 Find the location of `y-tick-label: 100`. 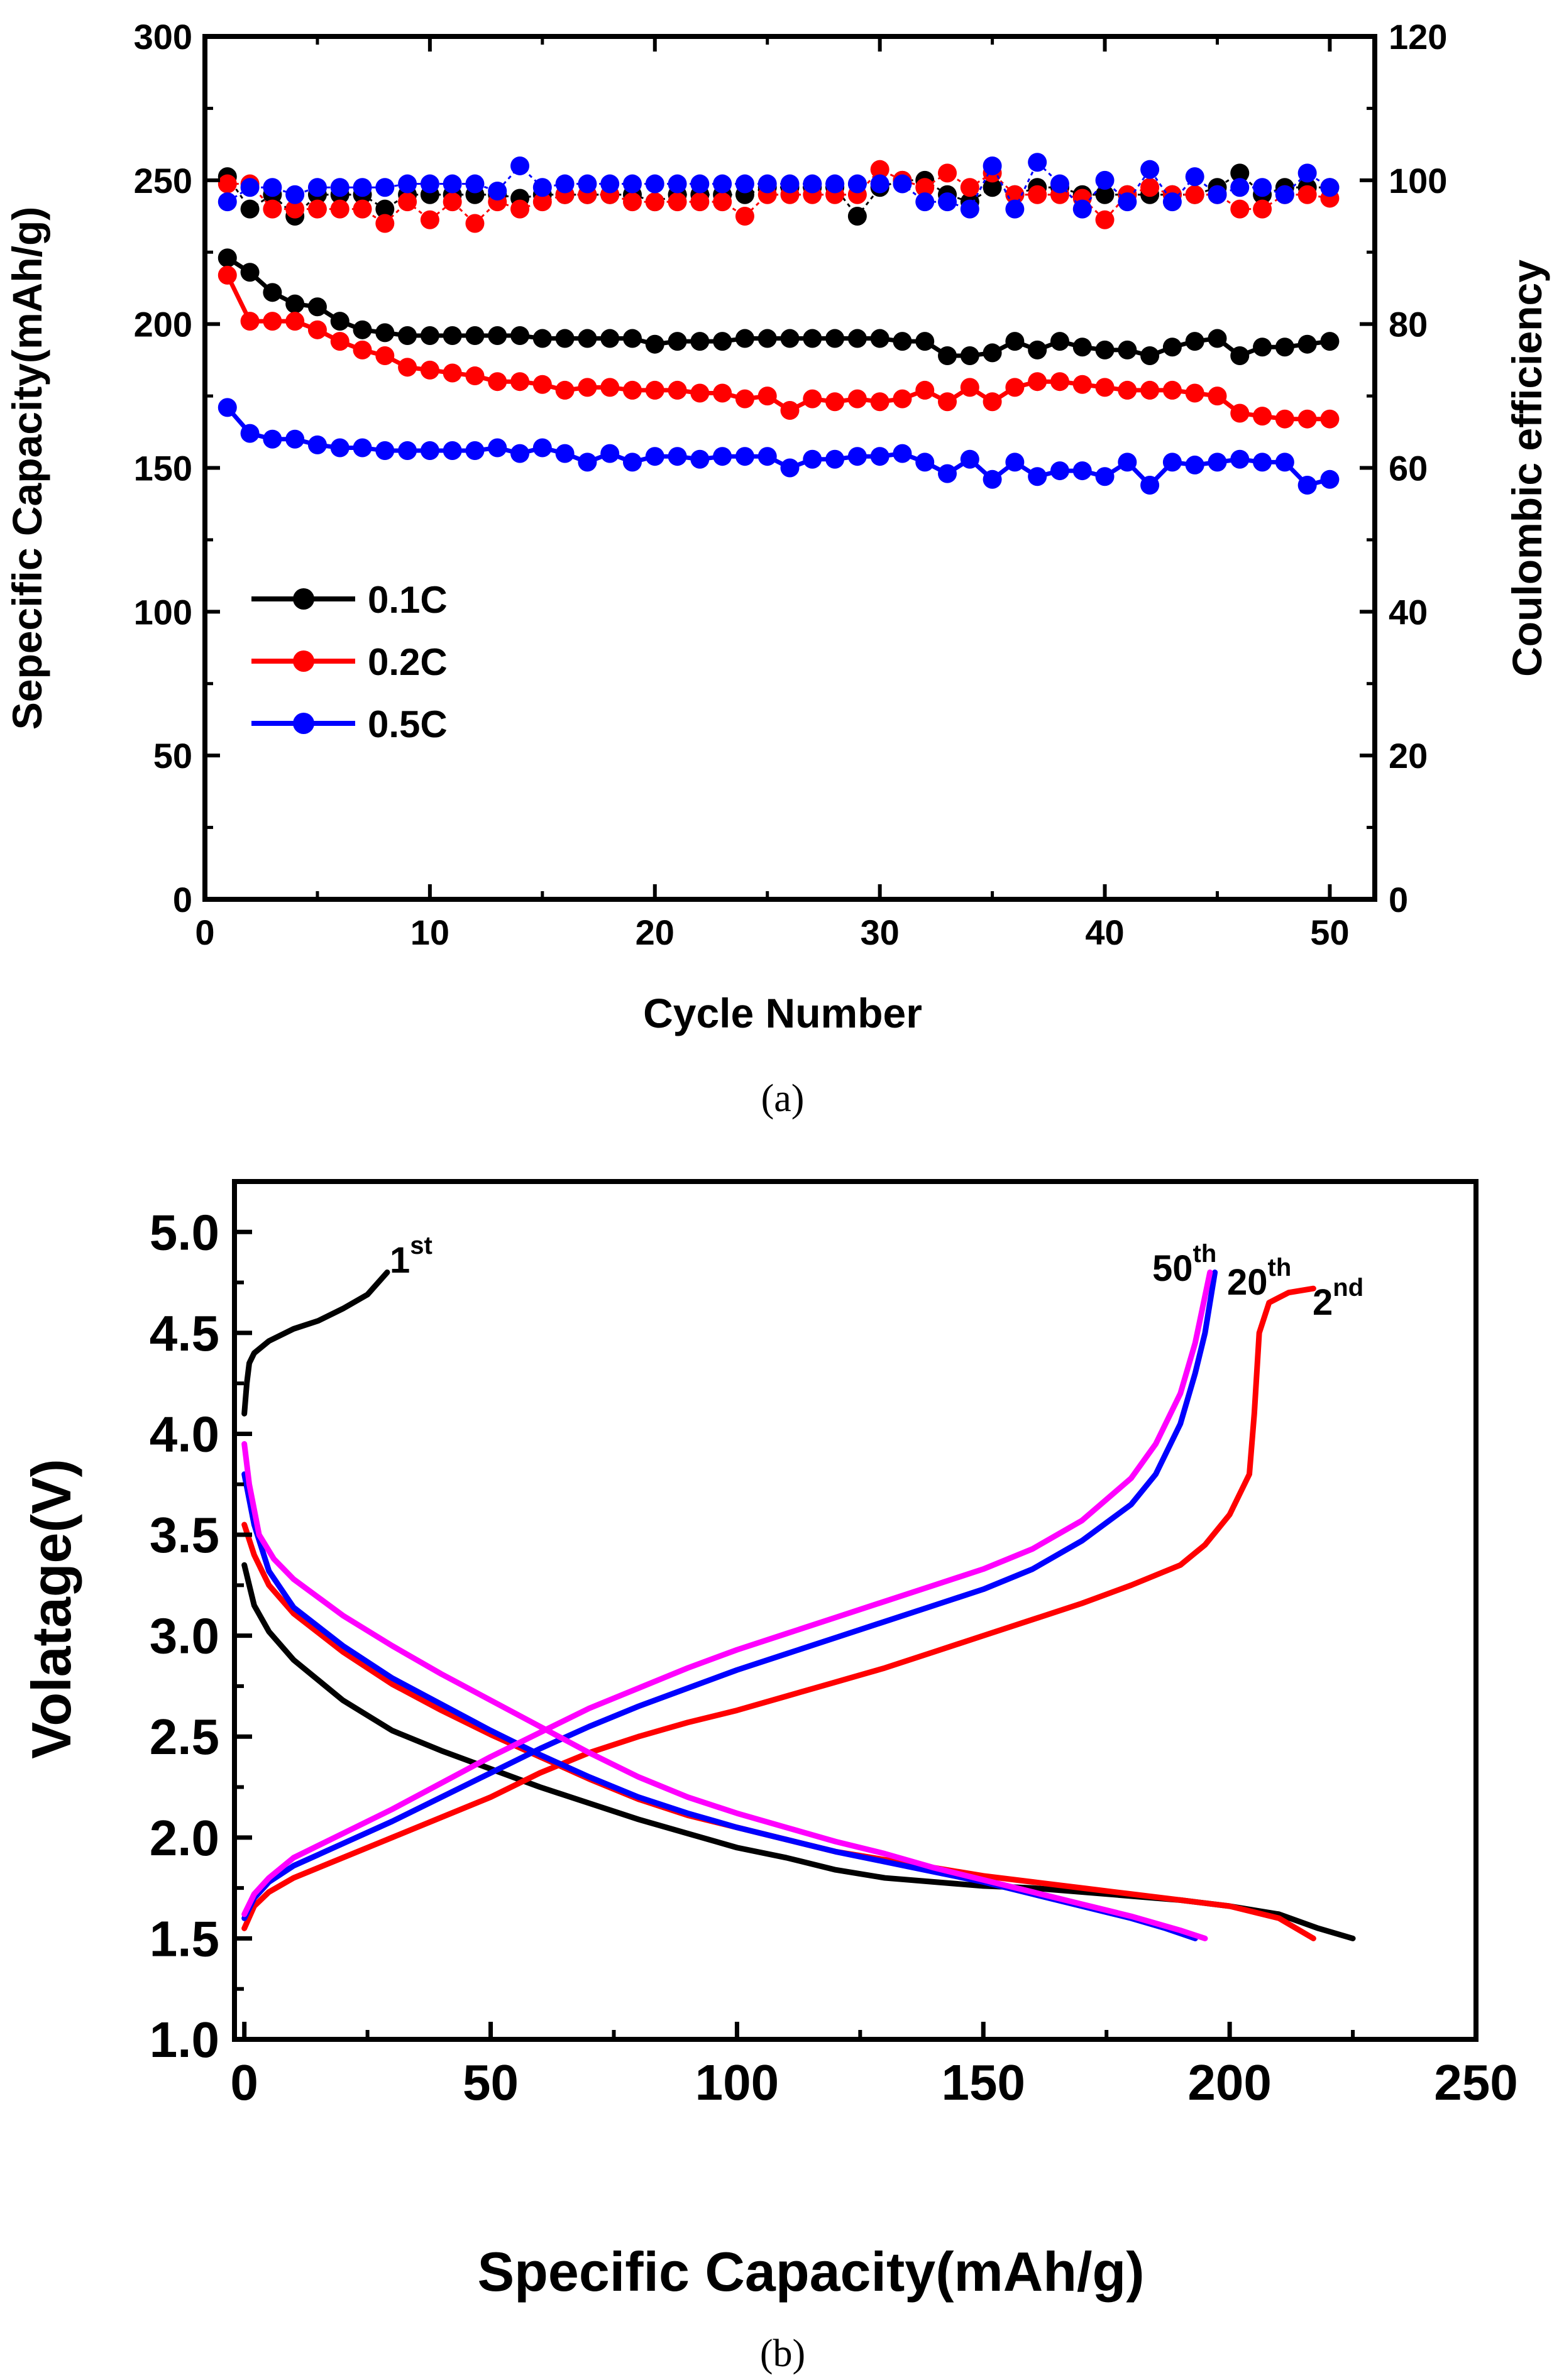

y-tick-label: 100 is located at coordinates (163, 612).